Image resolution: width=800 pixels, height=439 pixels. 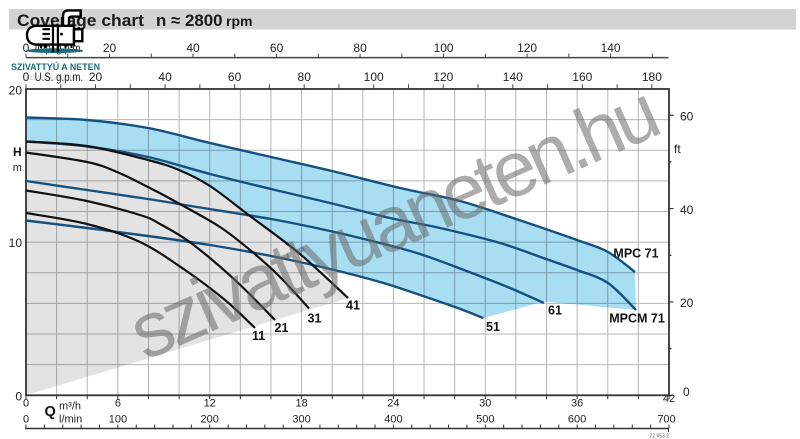 I want to click on svg-text: SZIVATTYÚ A NETEN, so click(x=55, y=67).